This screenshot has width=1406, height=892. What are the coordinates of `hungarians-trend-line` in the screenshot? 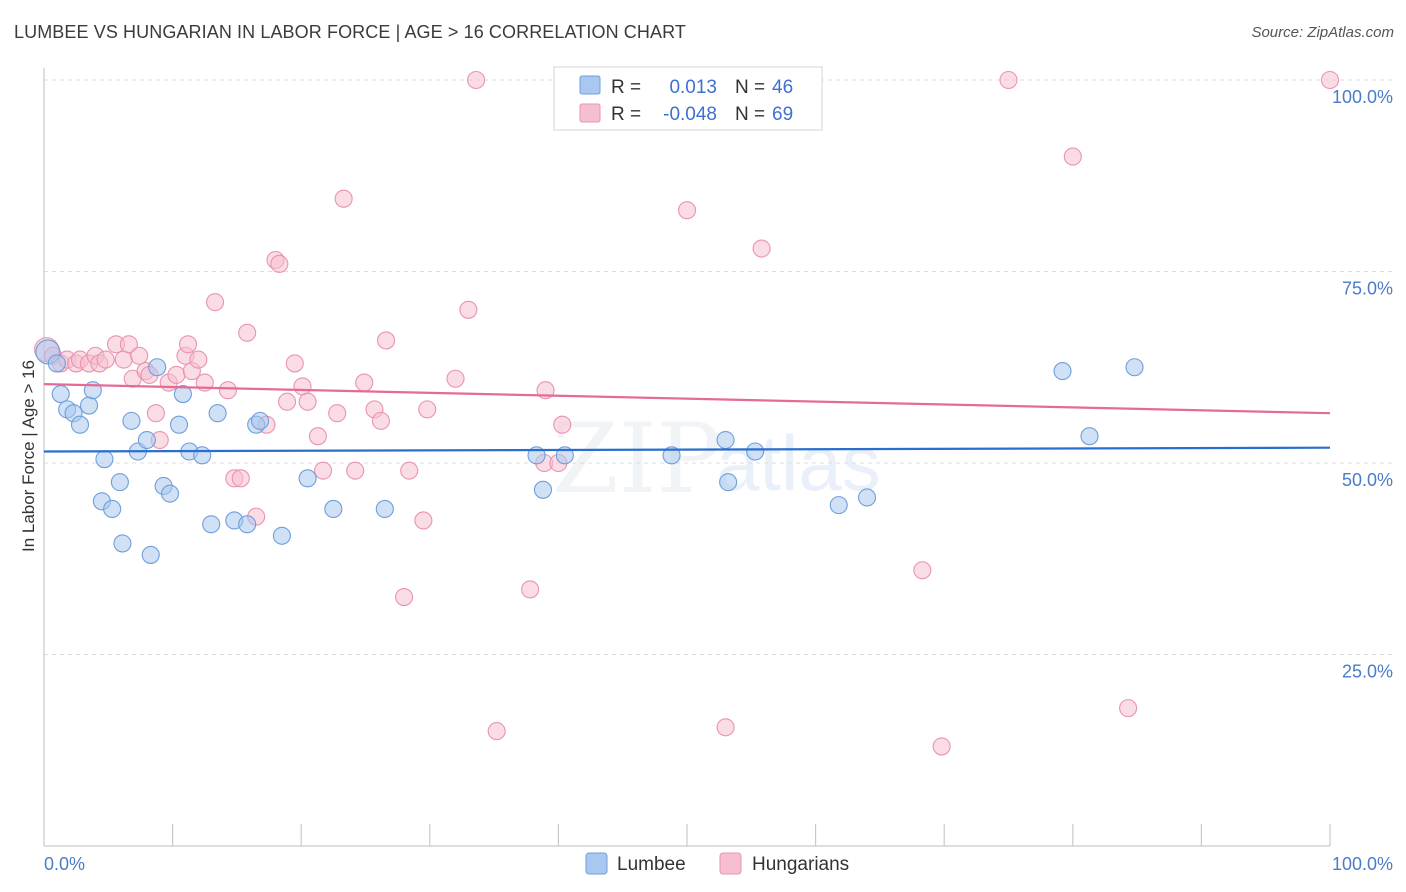 It's located at (687, 399).